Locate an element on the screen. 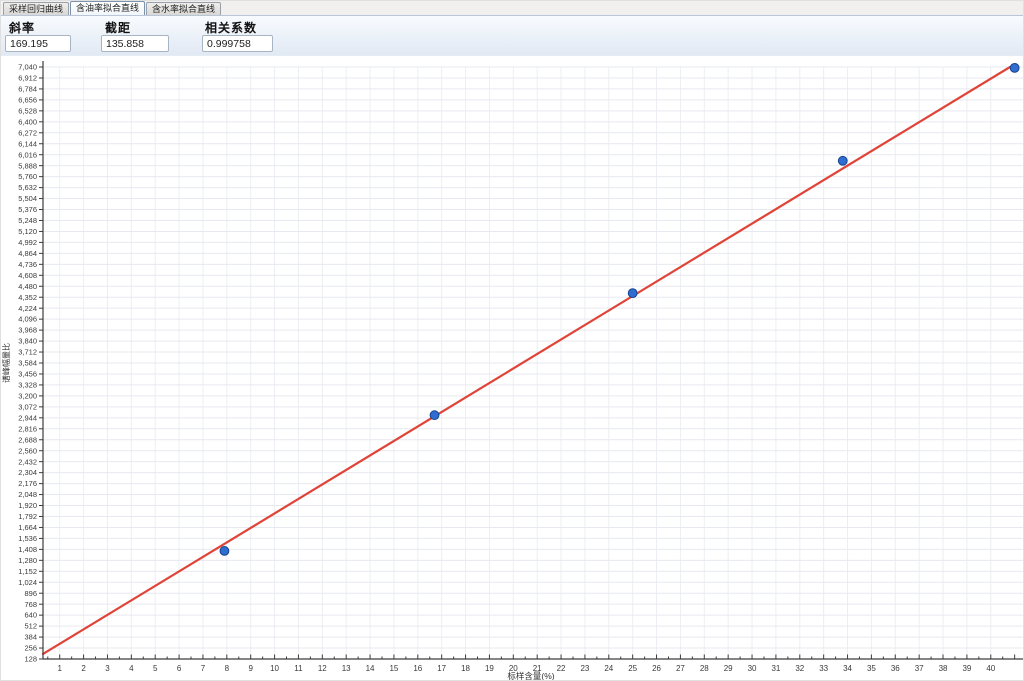 This screenshot has height=681, width=1024. x-tick-label: 10 is located at coordinates (274, 668).